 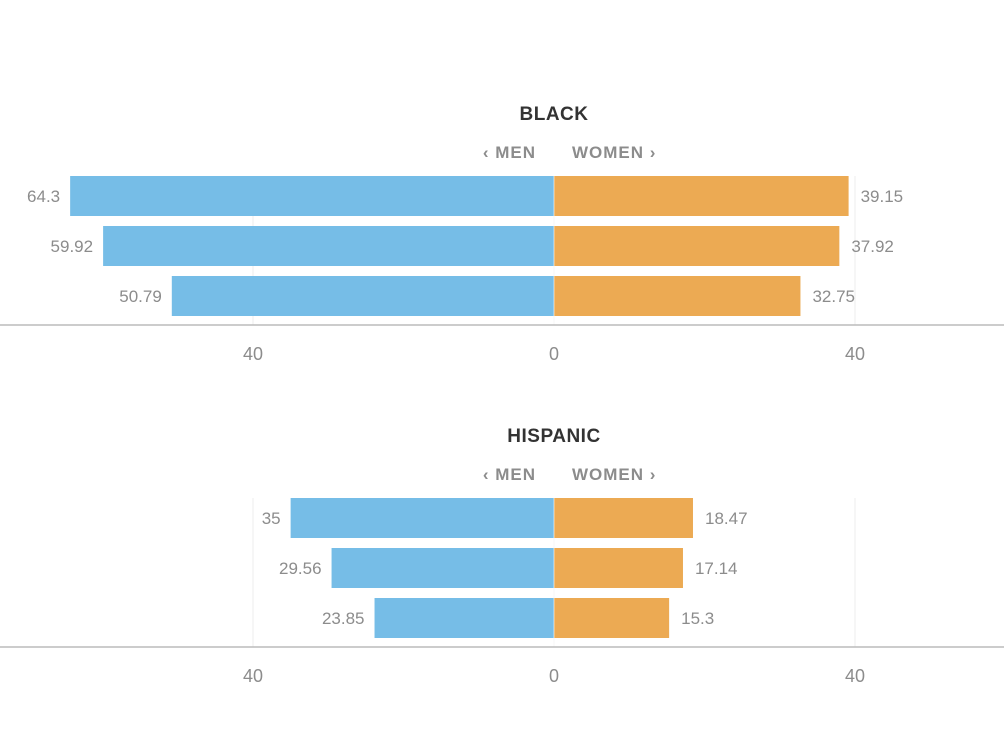 What do you see at coordinates (271, 518) in the screenshot?
I see `hispanic-men-value-0: 35` at bounding box center [271, 518].